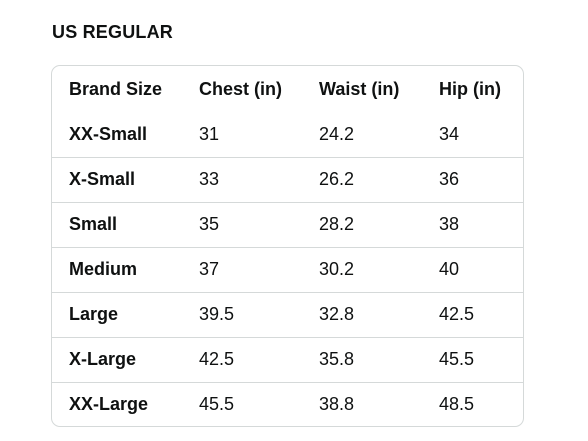  What do you see at coordinates (116, 88) in the screenshot?
I see `header-brand-size: Brand Size` at bounding box center [116, 88].